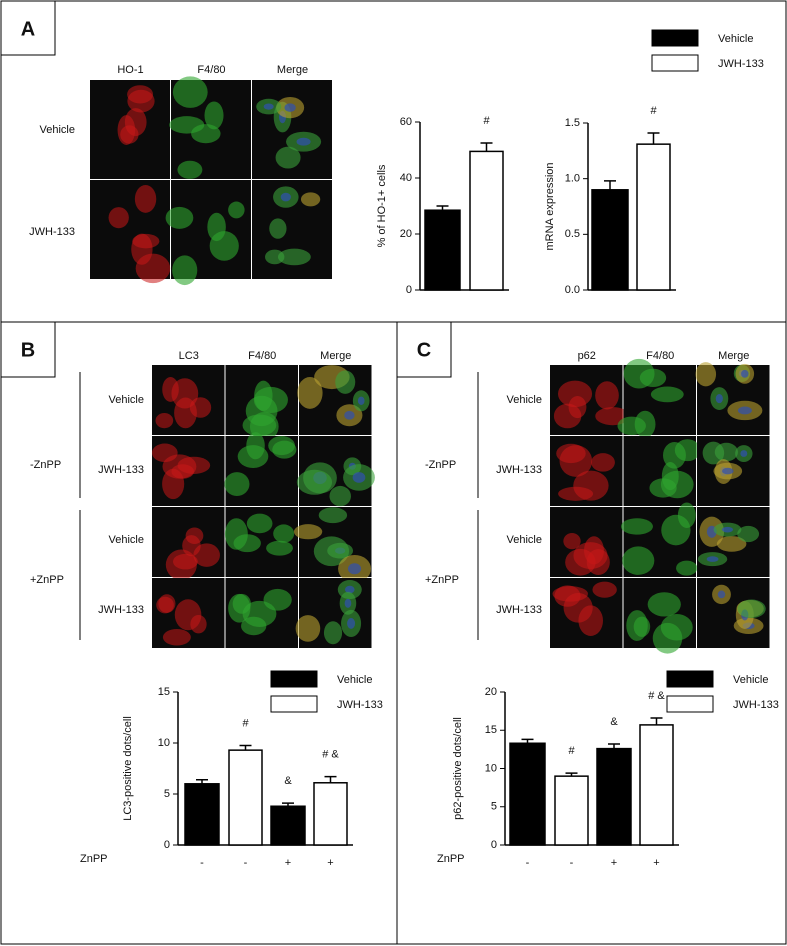 This screenshot has width=787, height=946. I want to click on y-tick-label: 1.0, so click(572, 179).